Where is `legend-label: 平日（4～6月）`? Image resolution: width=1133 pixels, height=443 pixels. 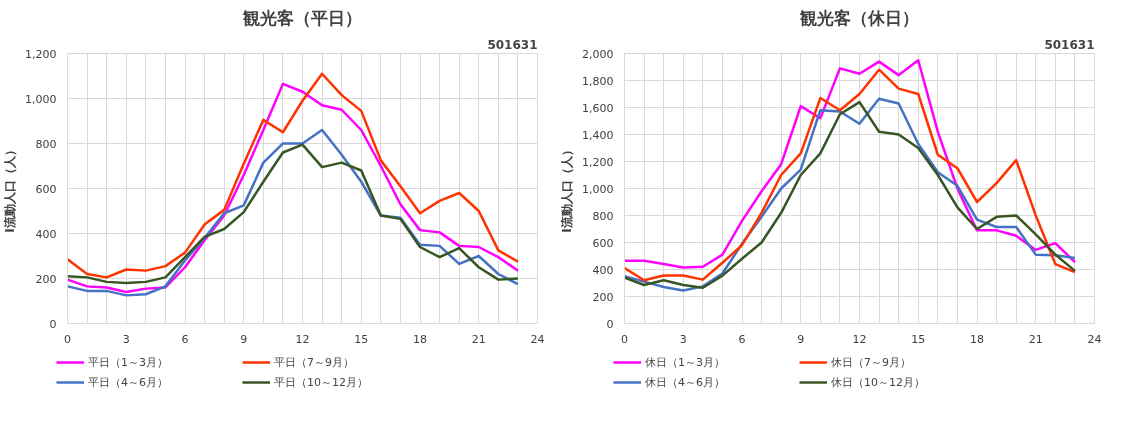 legend-label: 平日（4～6月） is located at coordinates (128, 382).